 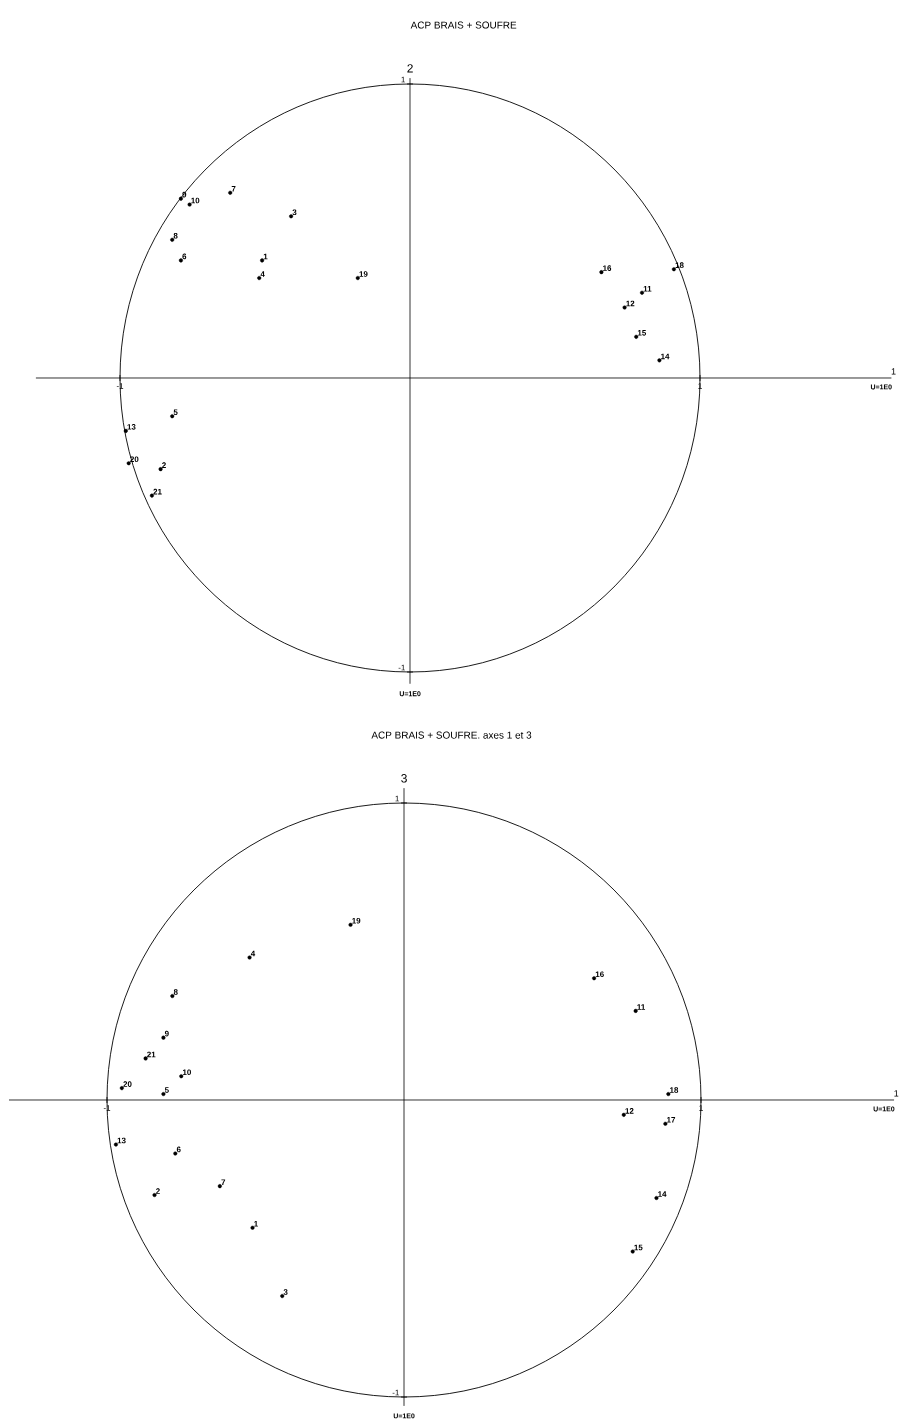 What do you see at coordinates (451, 735) in the screenshot?
I see `chart-title: ACP BRAIS + SOUFRE. axes 1 et 3` at bounding box center [451, 735].